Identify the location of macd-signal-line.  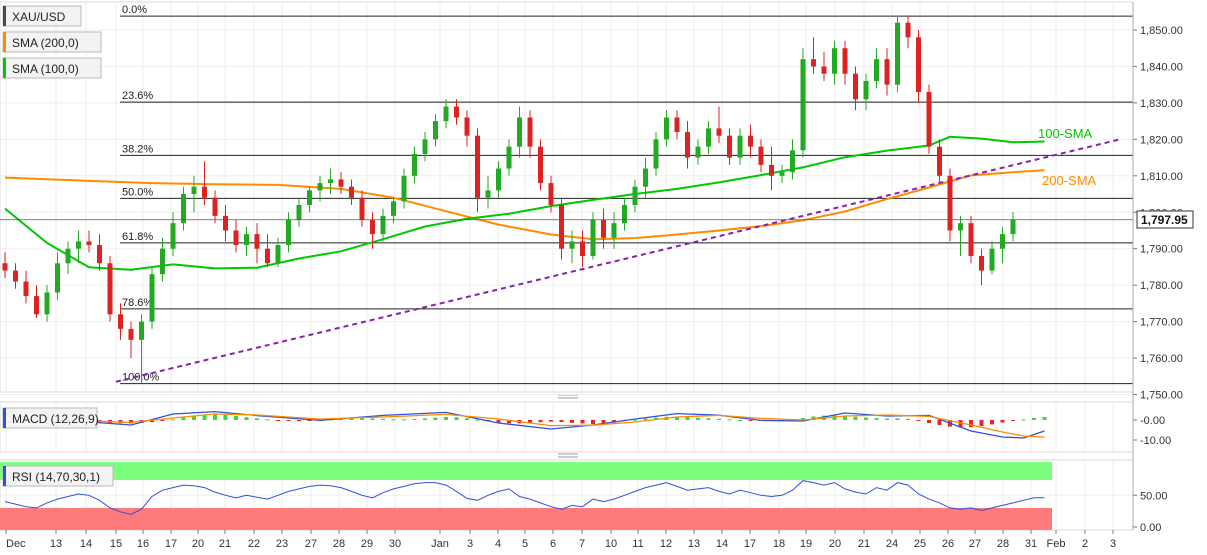
(524, 425).